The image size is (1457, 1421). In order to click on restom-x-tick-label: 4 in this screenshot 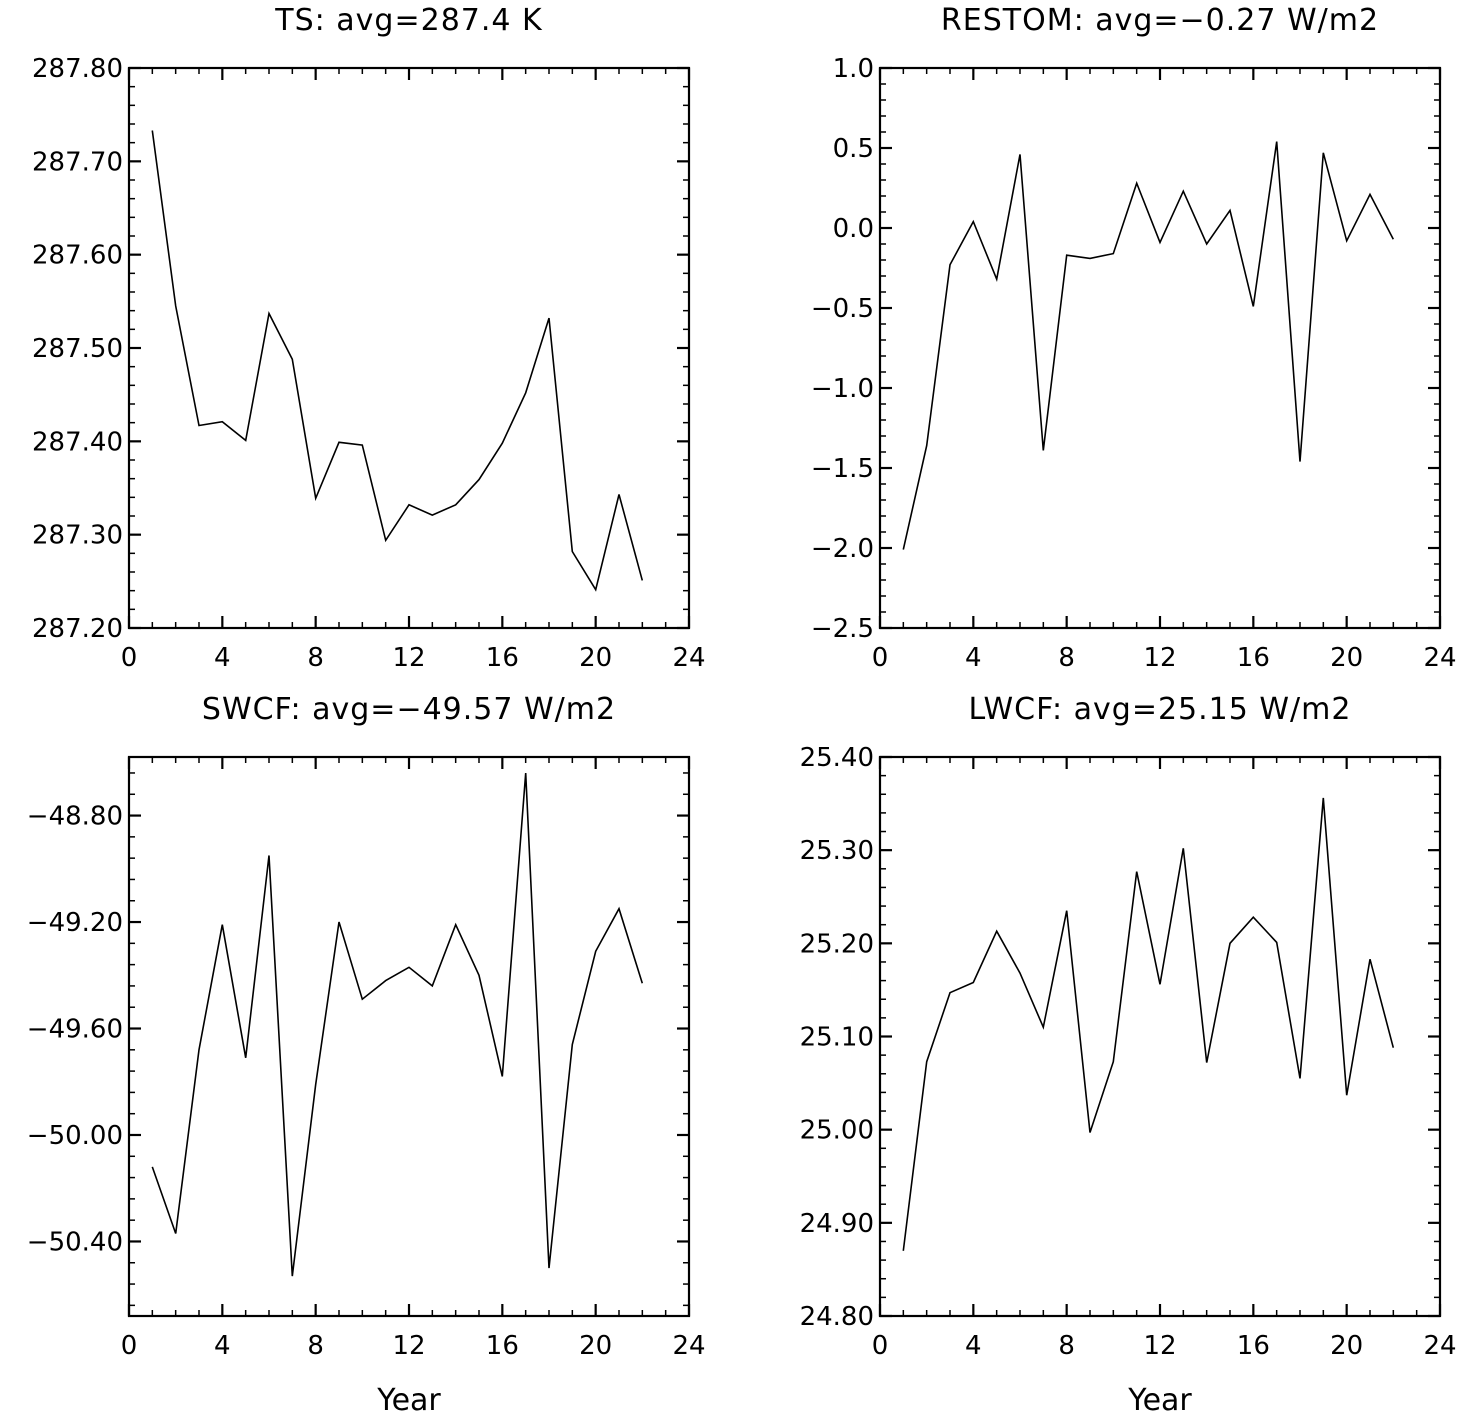, I will do `click(973, 658)`.